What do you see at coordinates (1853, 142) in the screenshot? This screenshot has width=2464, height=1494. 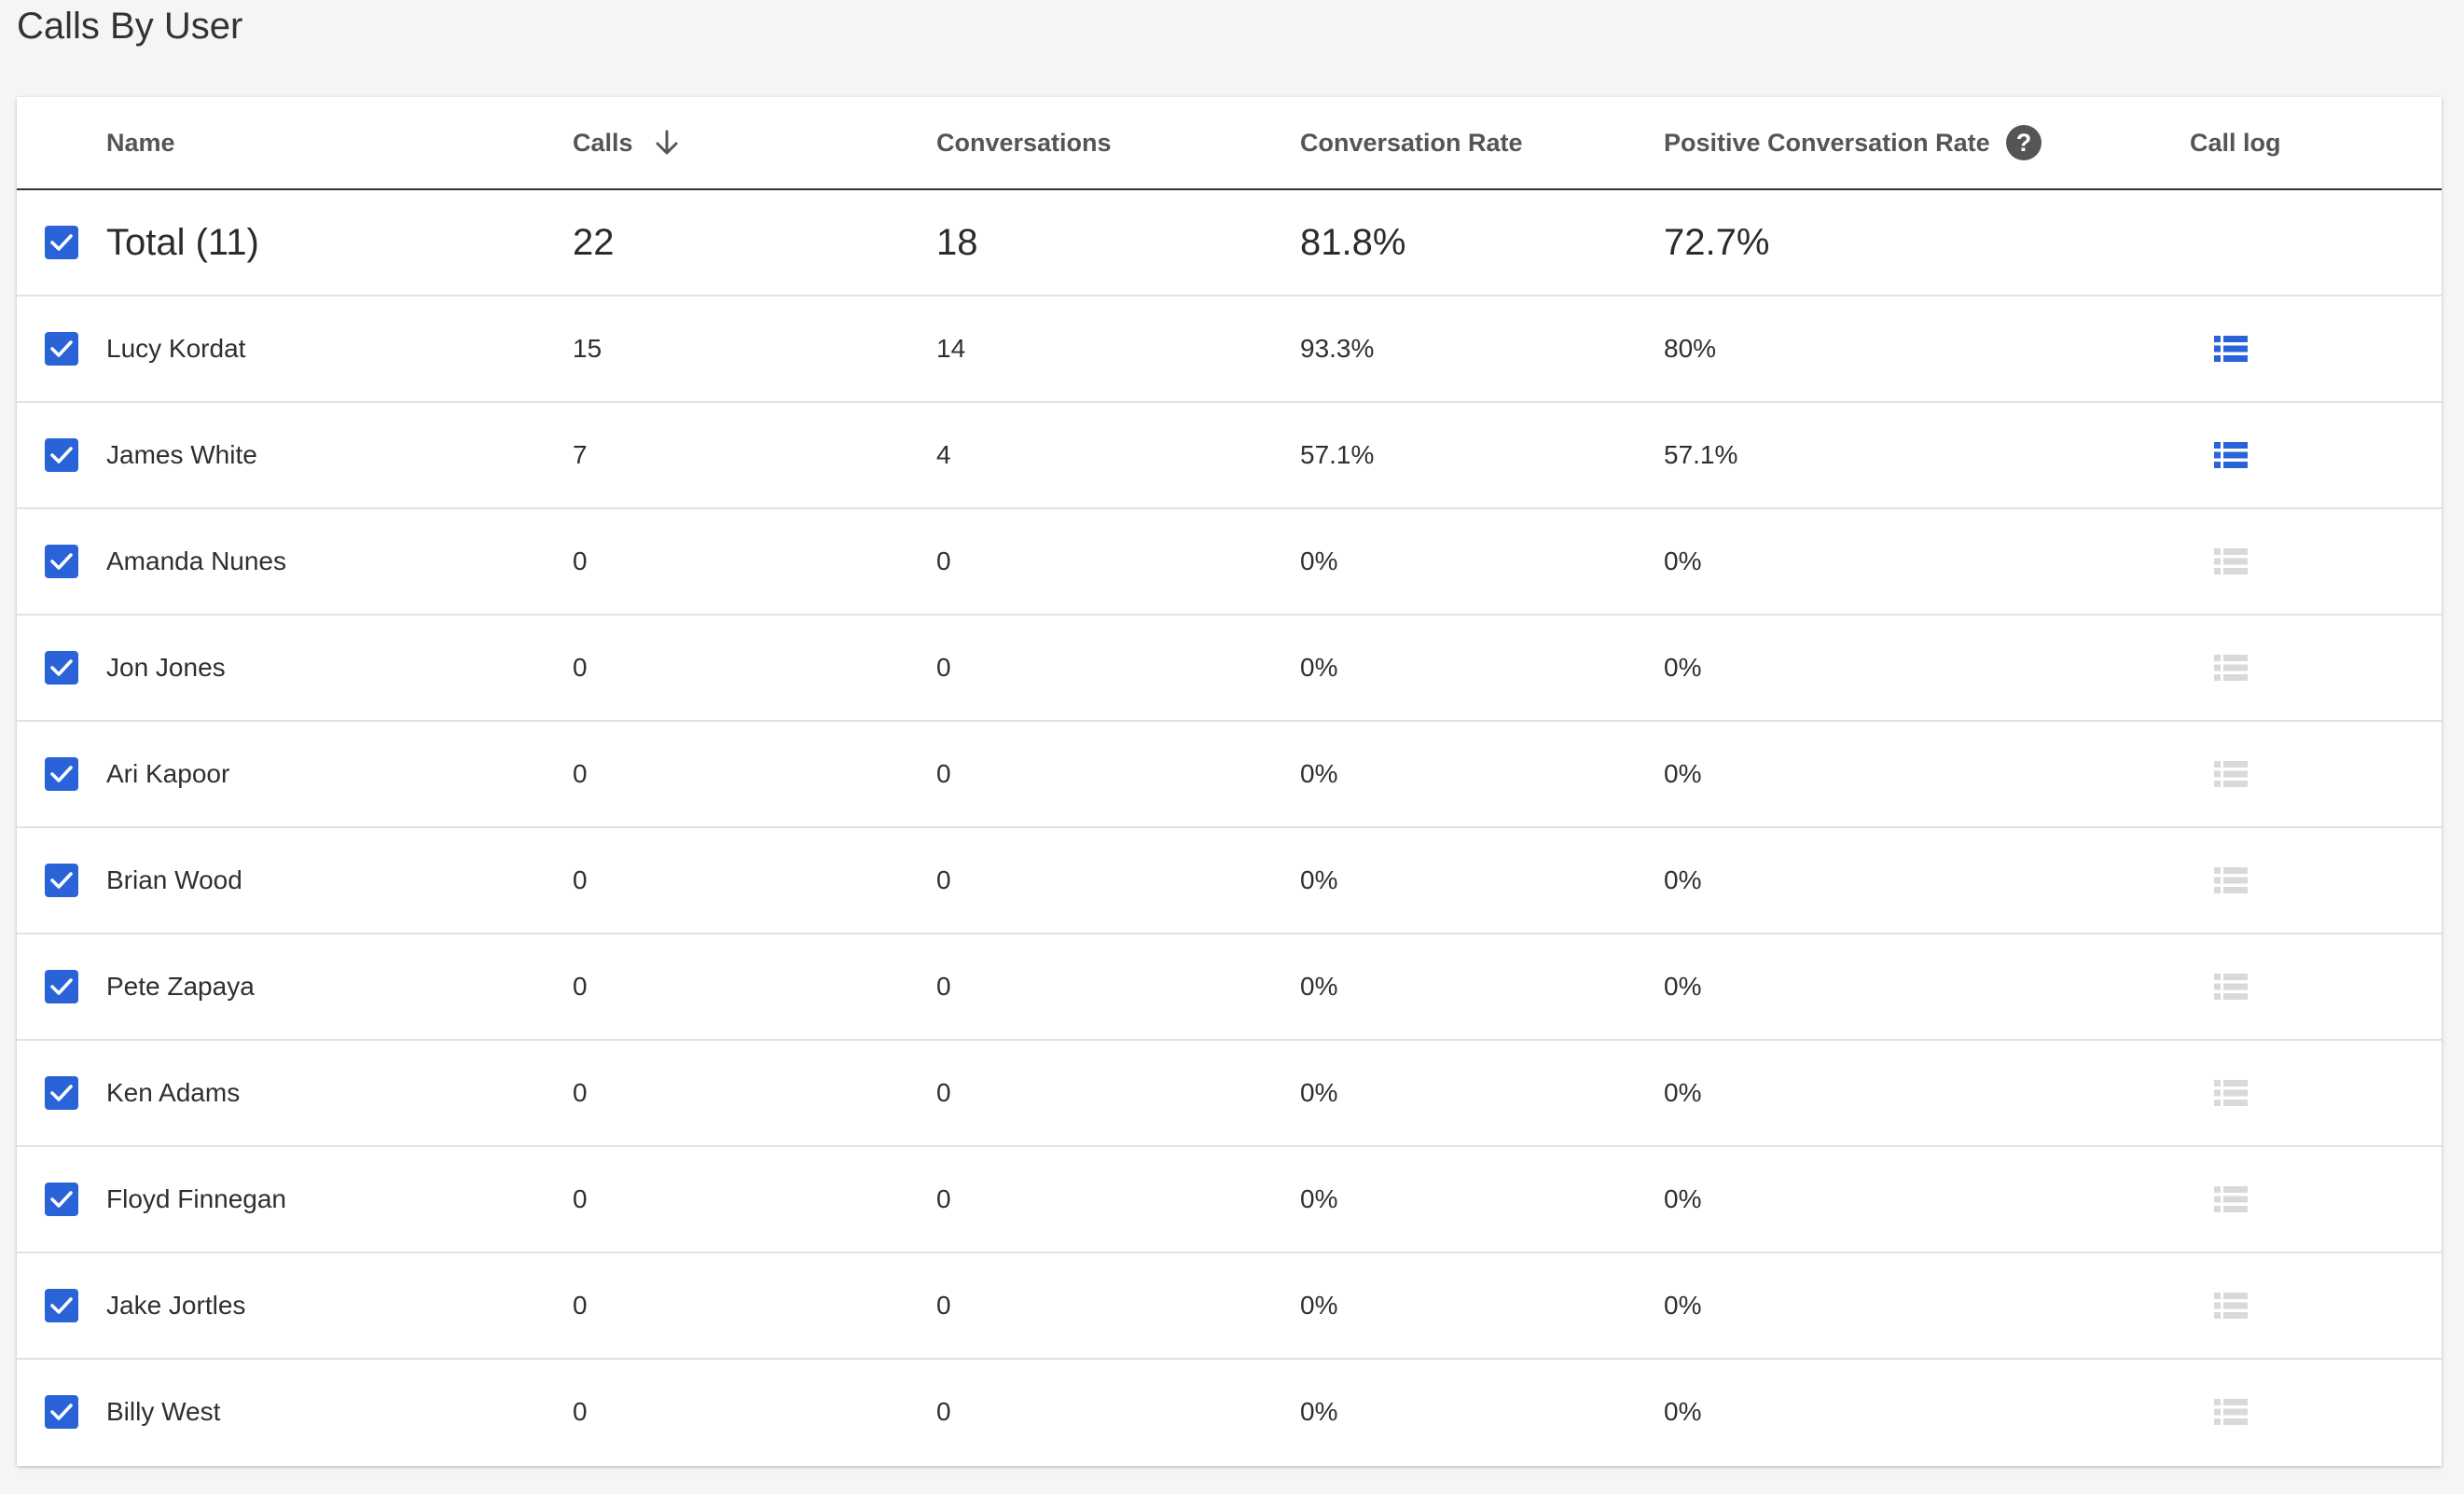 I see `column-header-positive-conversation-rate: Positive Conversation Rate ?` at bounding box center [1853, 142].